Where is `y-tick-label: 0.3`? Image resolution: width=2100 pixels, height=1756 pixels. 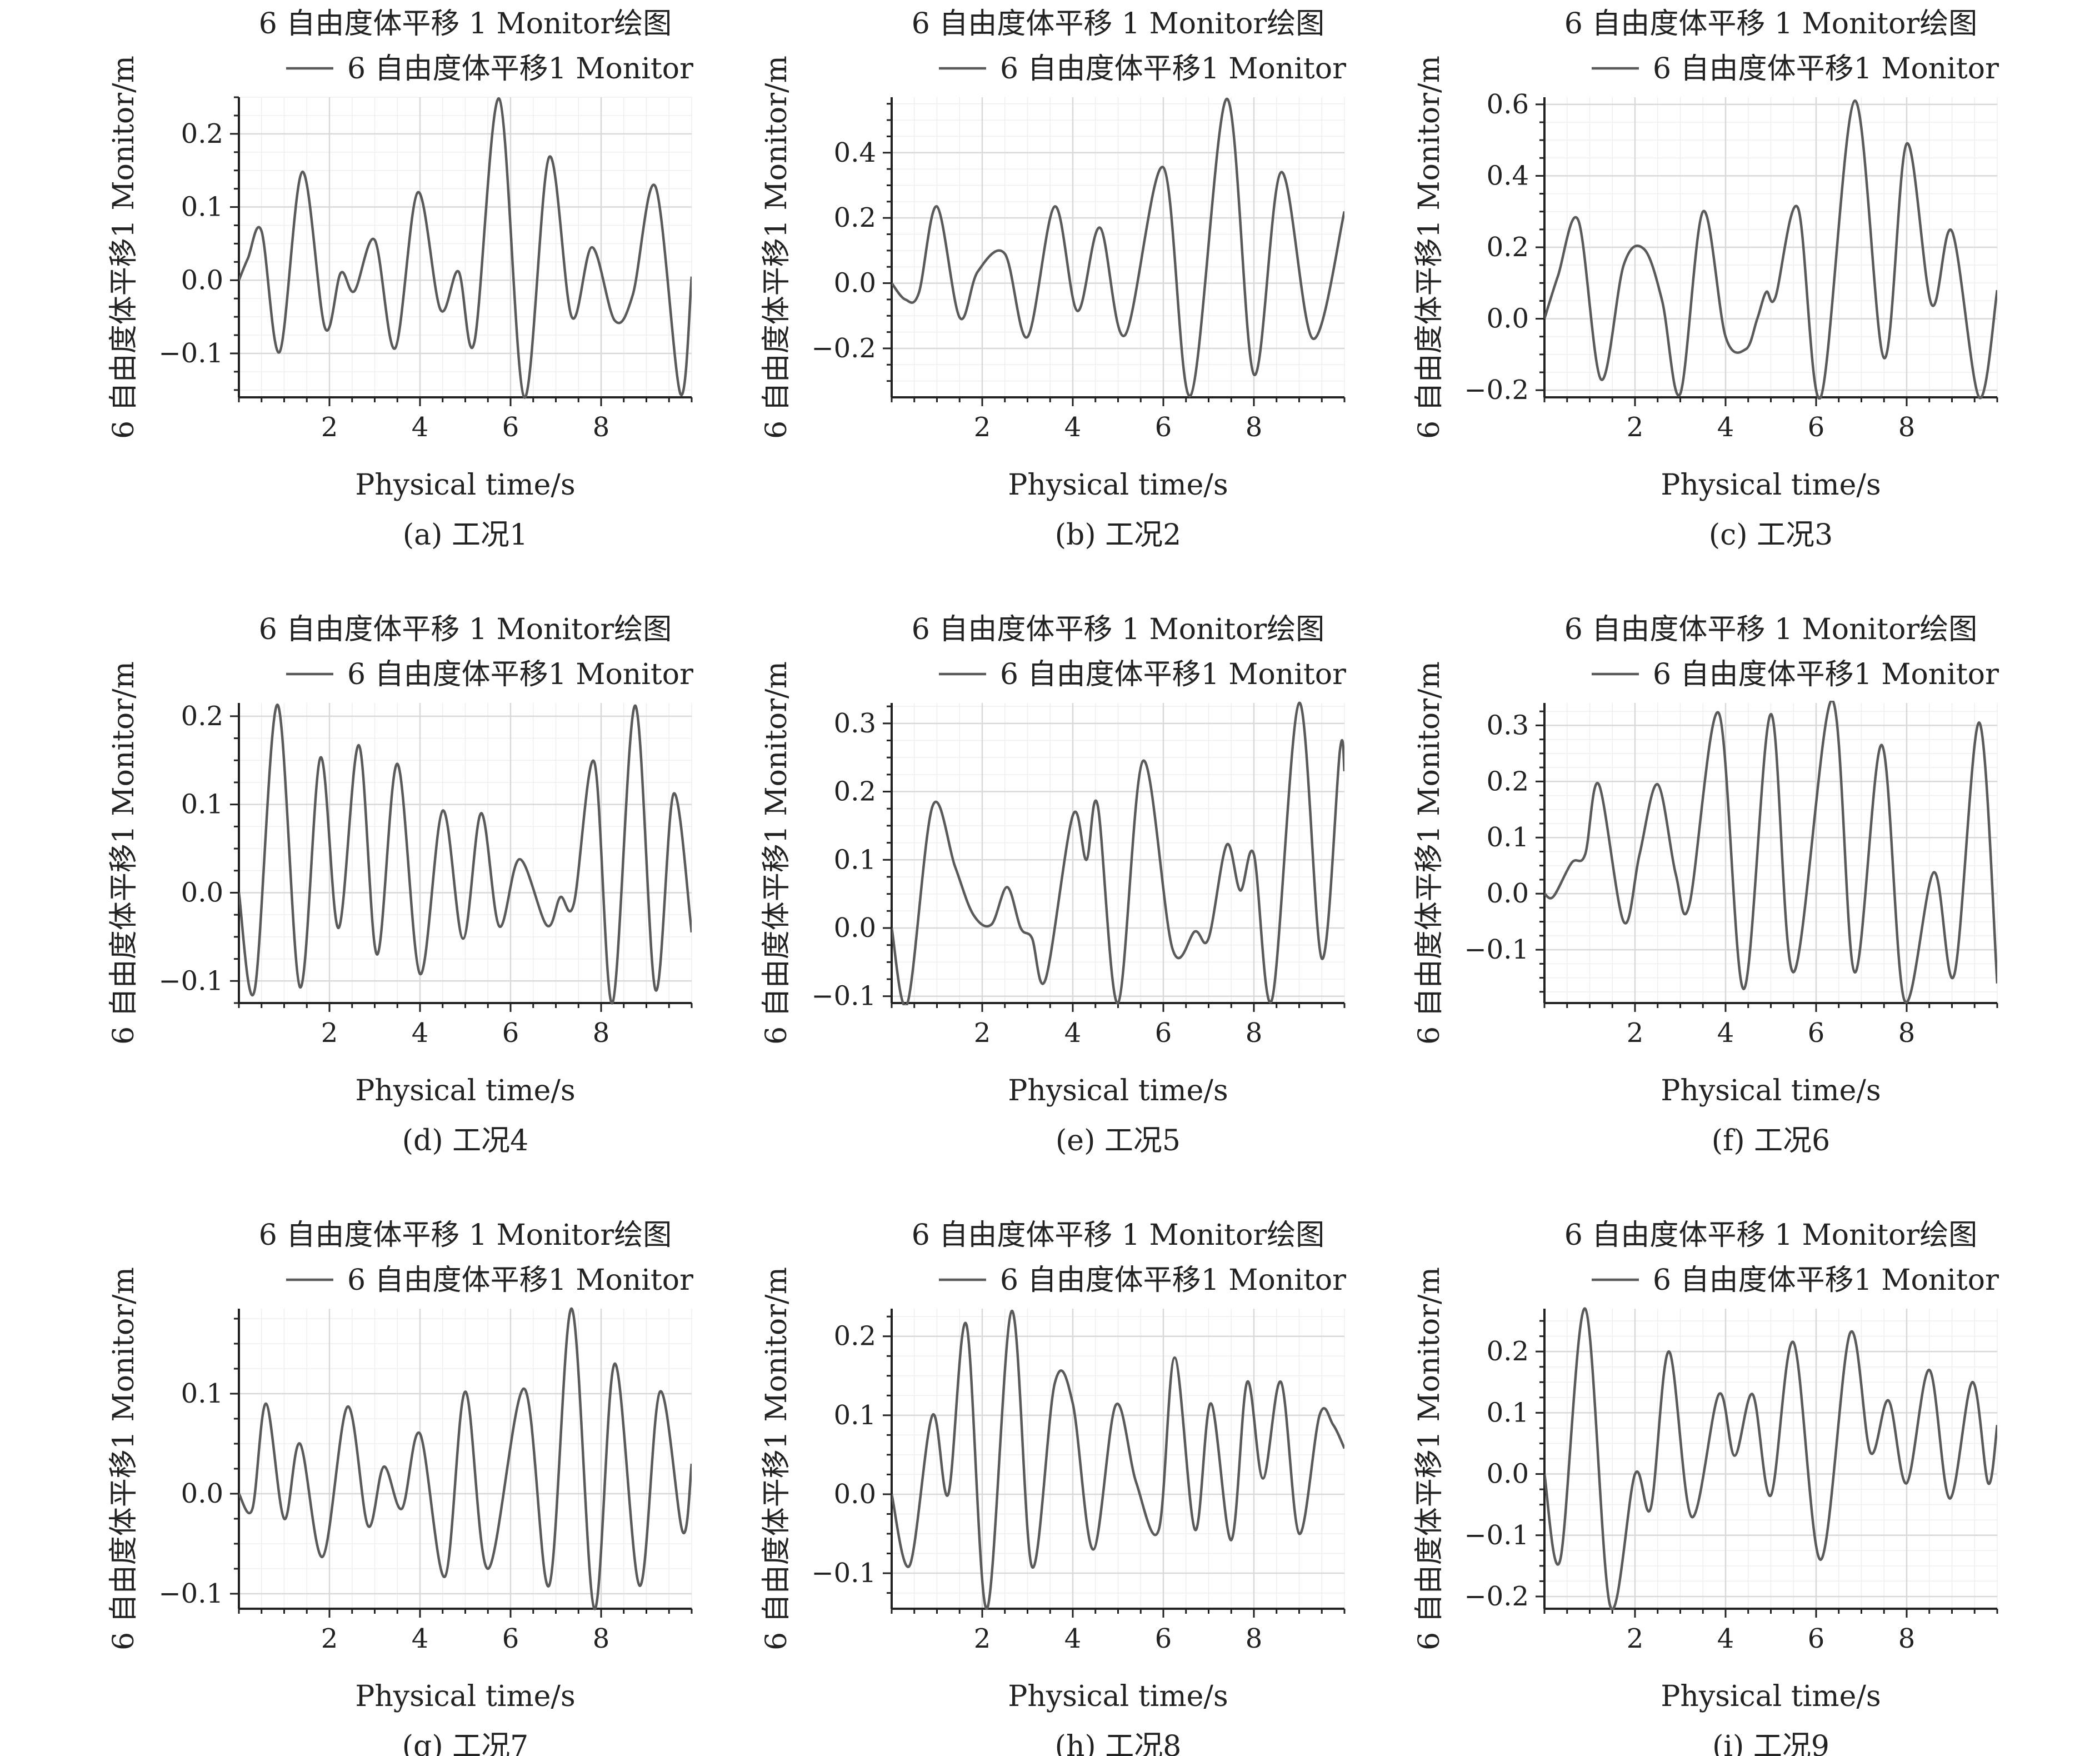 y-tick-label: 0.3 is located at coordinates (855, 723).